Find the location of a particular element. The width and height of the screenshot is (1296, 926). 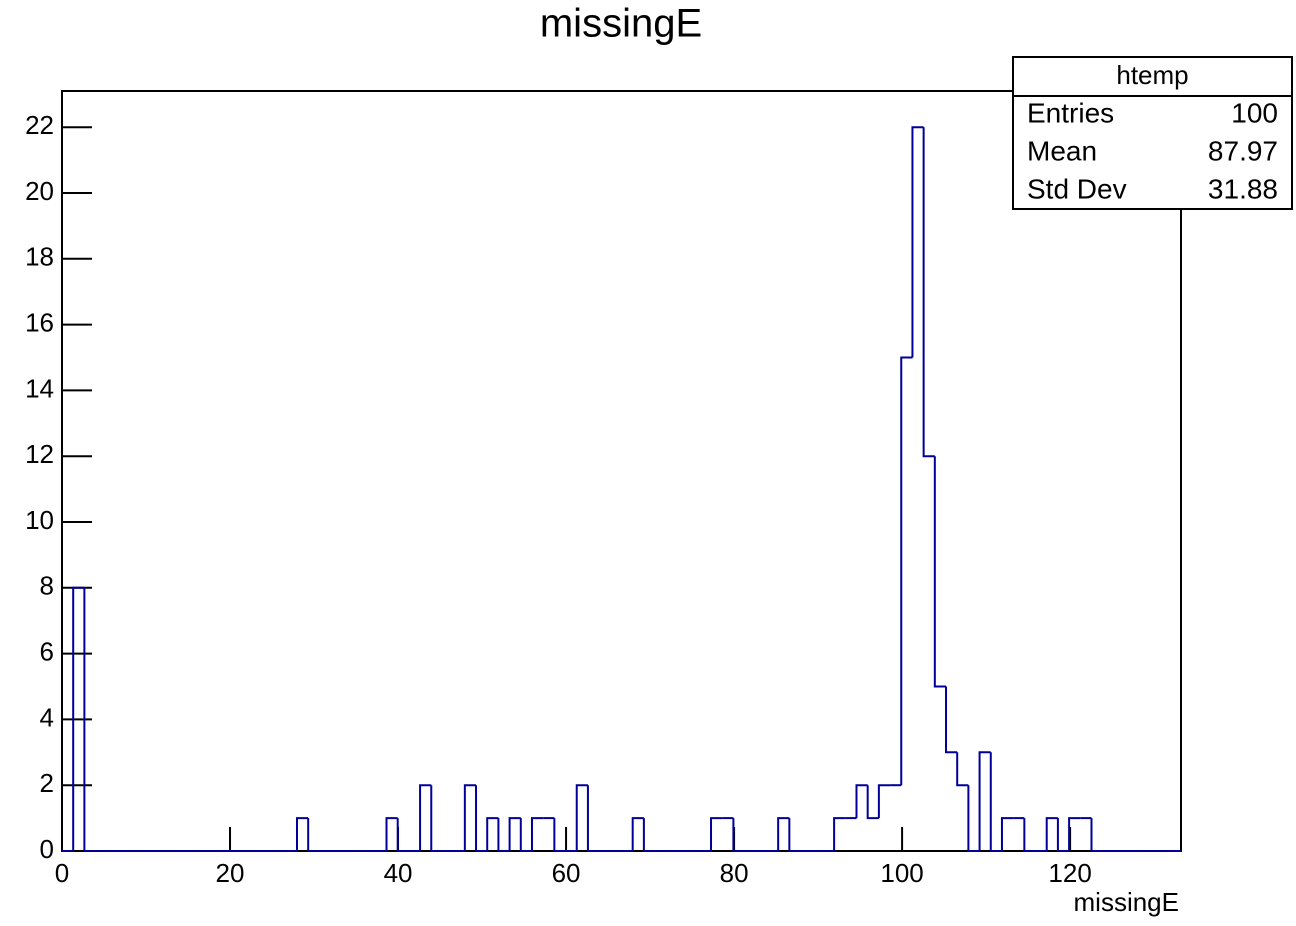

stats-title: htemp is located at coordinates (1152, 75).